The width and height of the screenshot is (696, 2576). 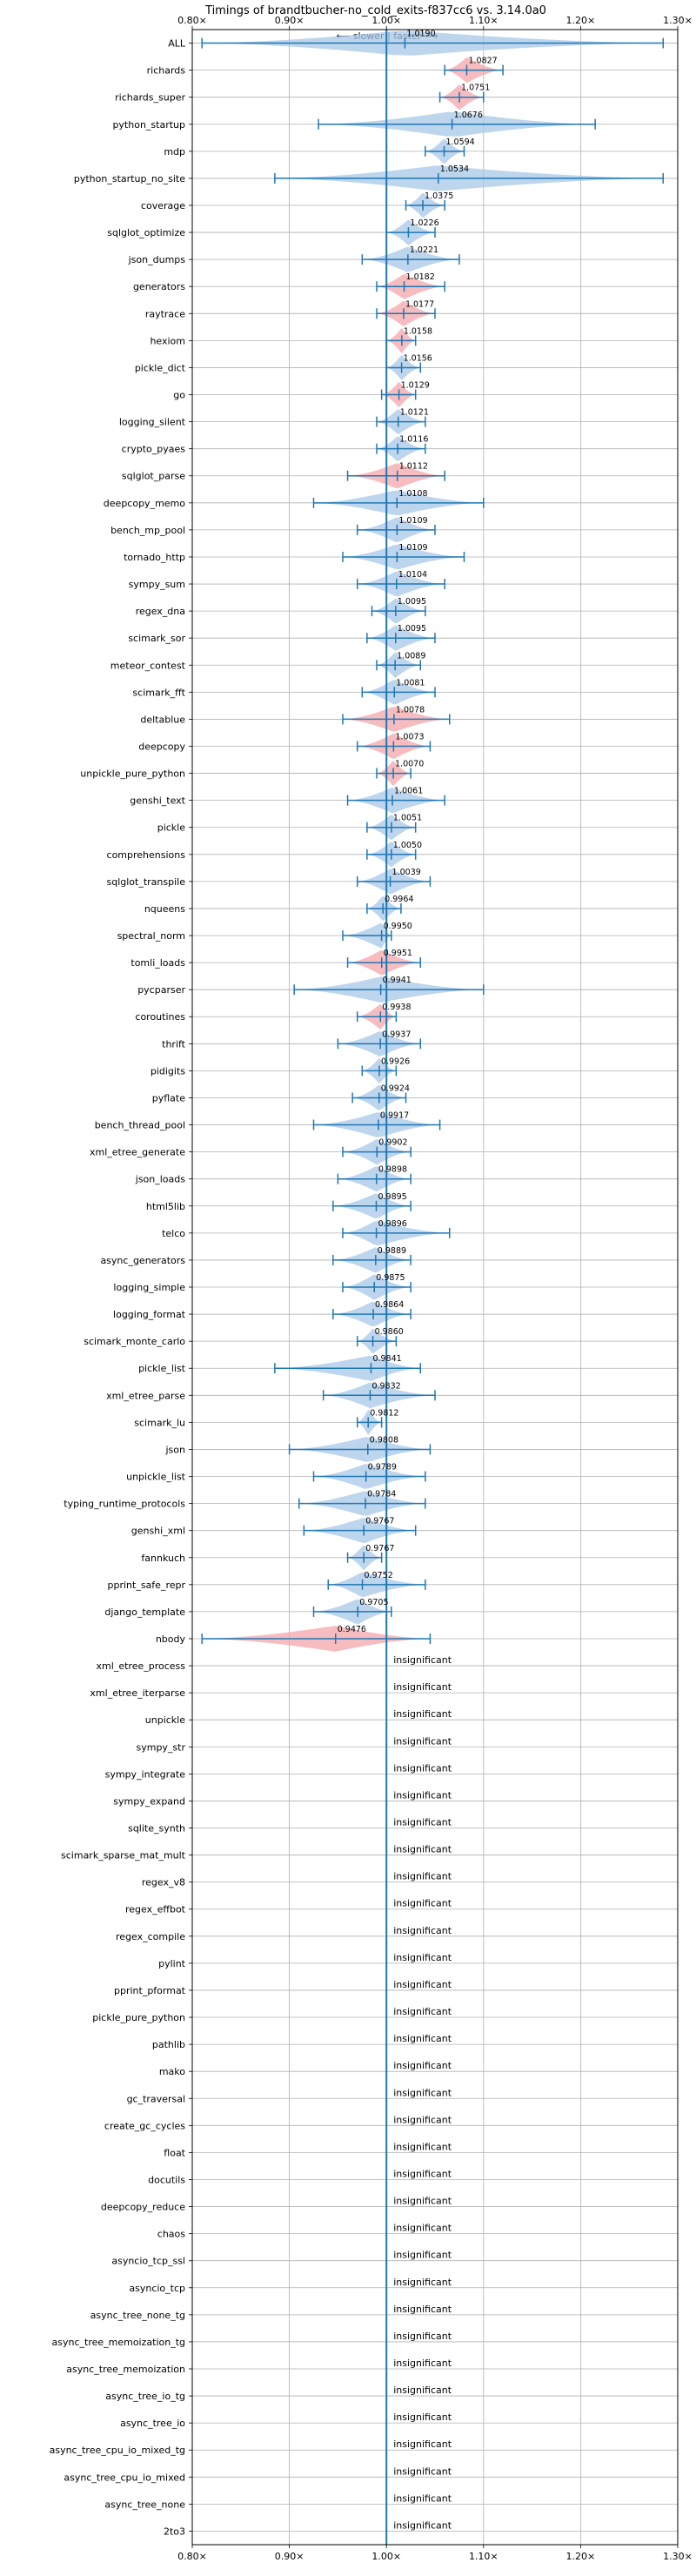 What do you see at coordinates (152, 422) in the screenshot?
I see `benchmark-label: logging_silent` at bounding box center [152, 422].